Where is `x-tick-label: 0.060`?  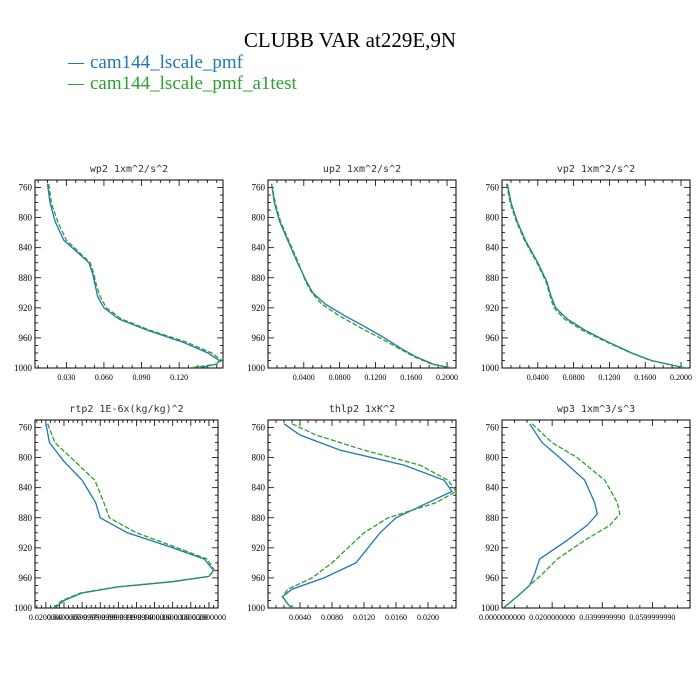
x-tick-label: 0.060 is located at coordinates (104, 377).